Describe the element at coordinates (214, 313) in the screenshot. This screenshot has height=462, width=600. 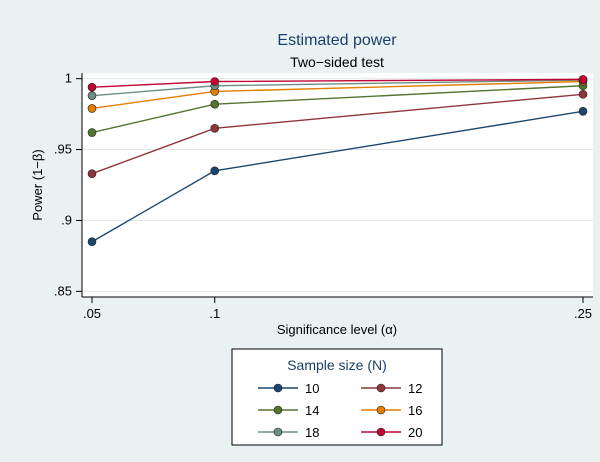
I see `x-tick-label: .1` at that location.